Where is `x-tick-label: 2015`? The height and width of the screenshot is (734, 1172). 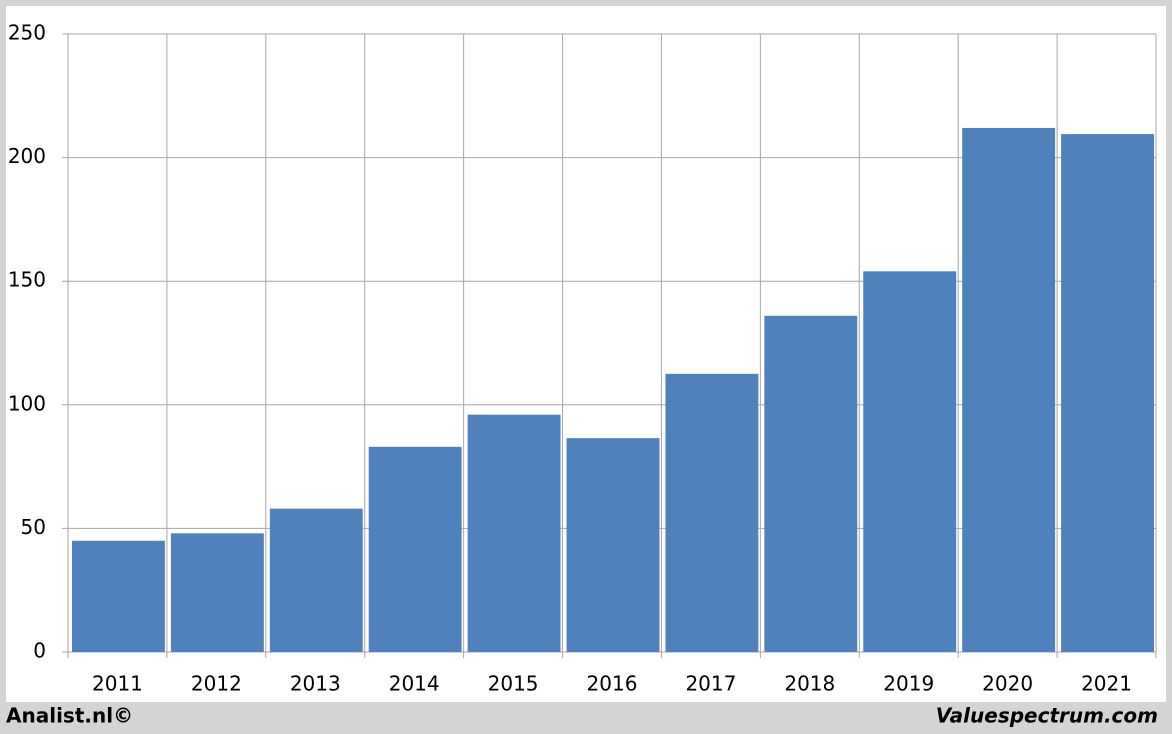 x-tick-label: 2015 is located at coordinates (513, 684).